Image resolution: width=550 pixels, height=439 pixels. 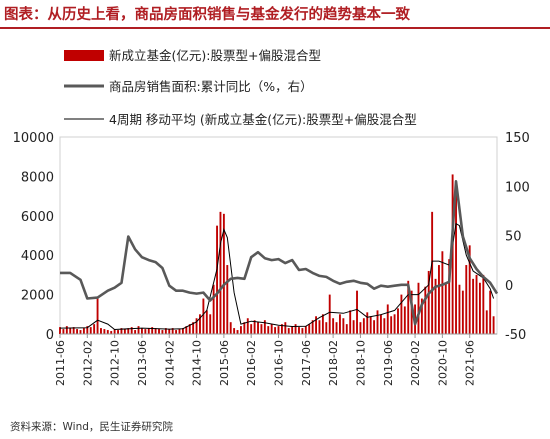 What do you see at coordinates (415, 363) in the screenshot?
I see `x-axis-tick-label: 2020-02` at bounding box center [415, 363].